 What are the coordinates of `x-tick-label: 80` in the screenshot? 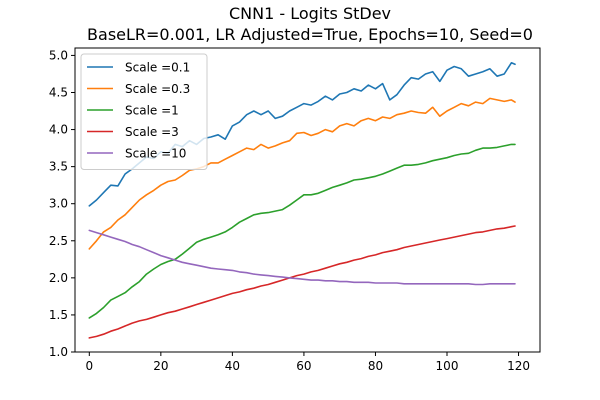 It's located at (375, 366).